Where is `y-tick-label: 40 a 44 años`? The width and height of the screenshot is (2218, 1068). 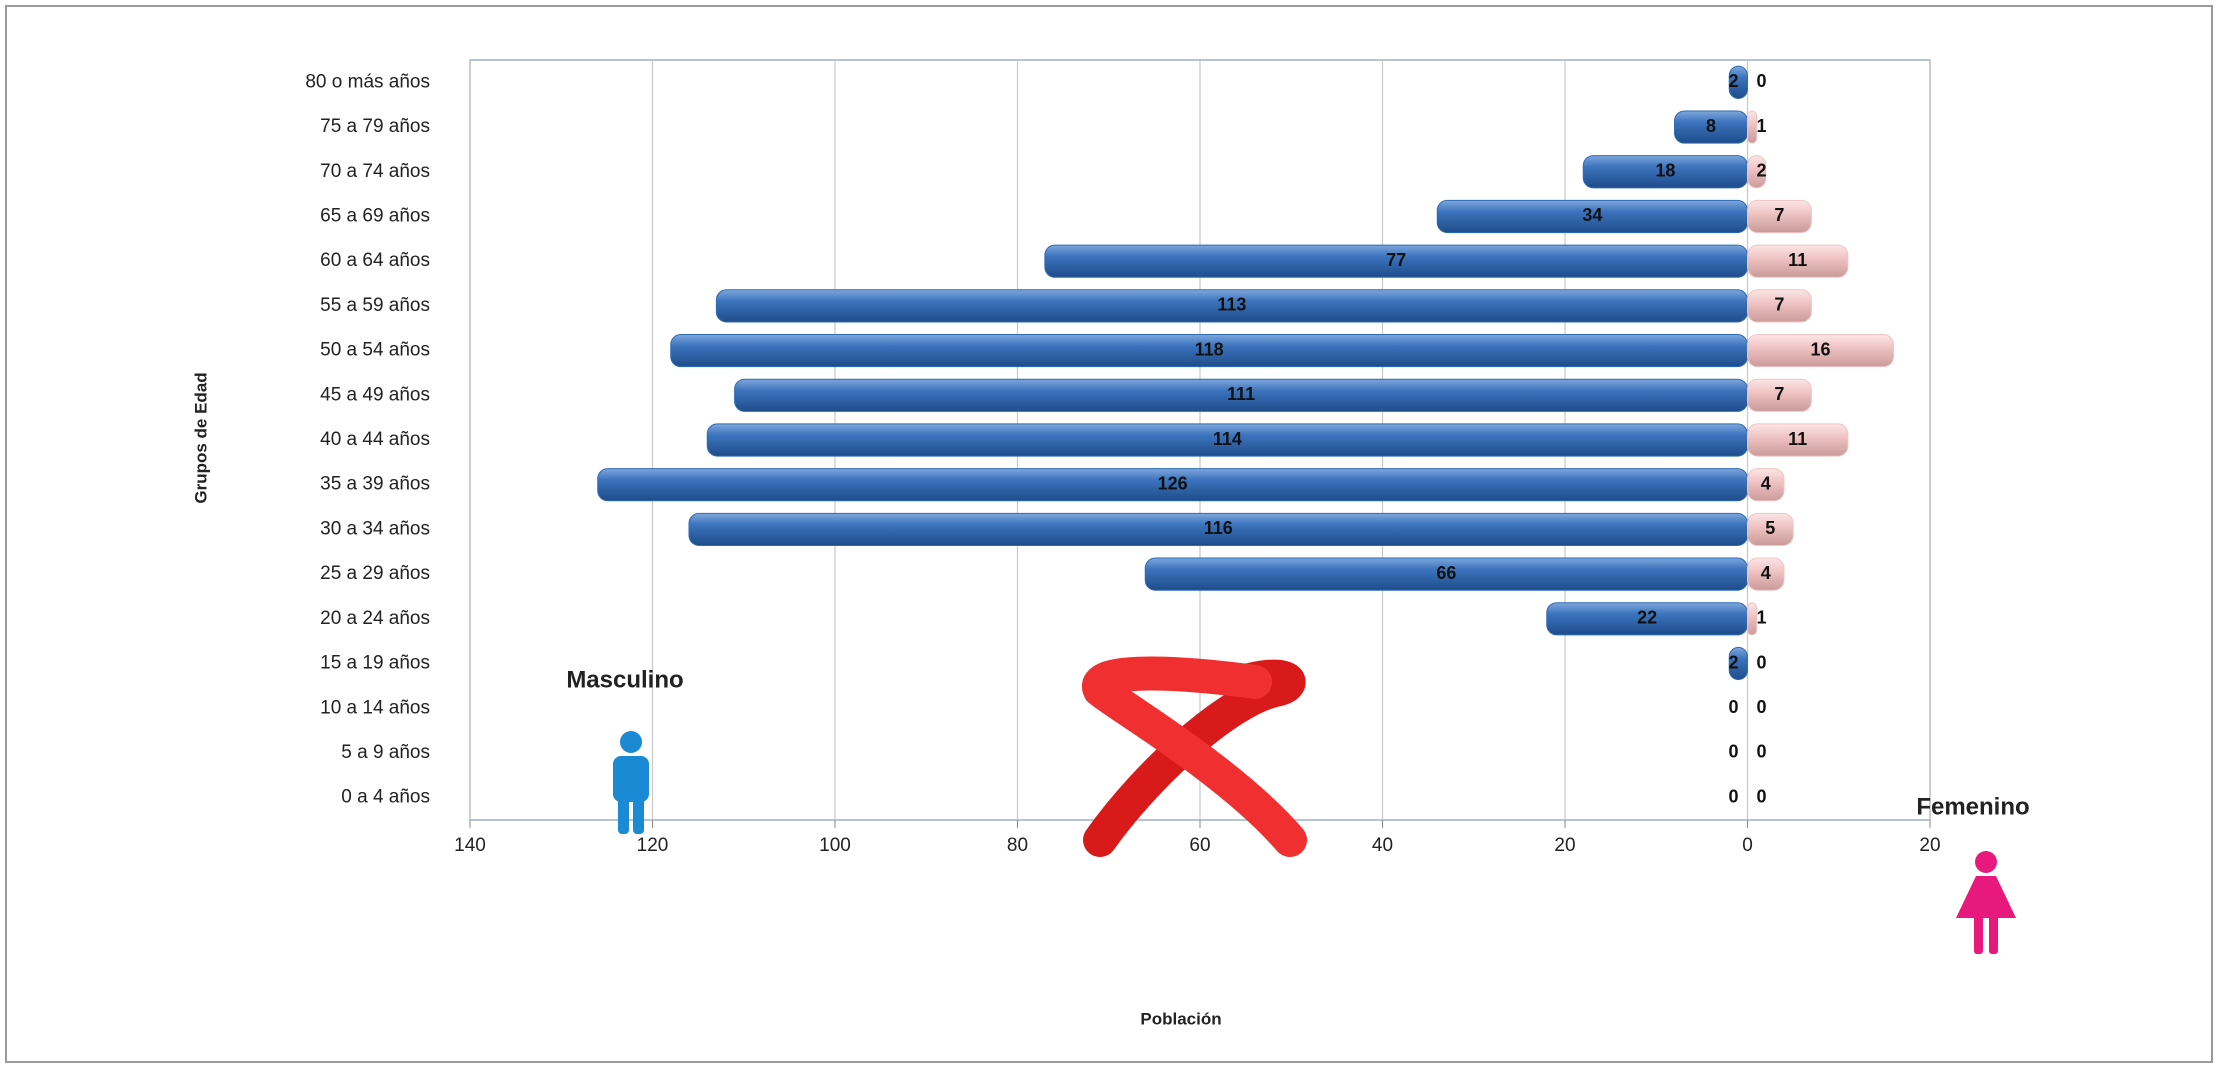
y-tick-label: 40 a 44 años is located at coordinates (375, 439).